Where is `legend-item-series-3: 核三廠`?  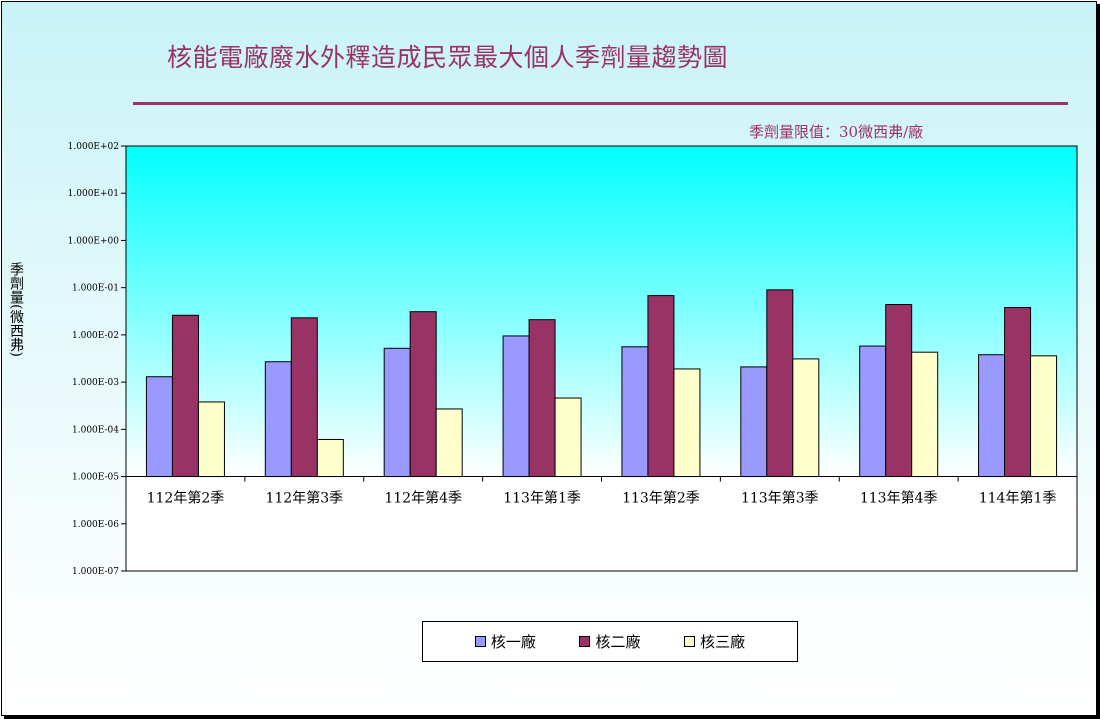
legend-item-series-3: 核三廠 is located at coordinates (714, 641).